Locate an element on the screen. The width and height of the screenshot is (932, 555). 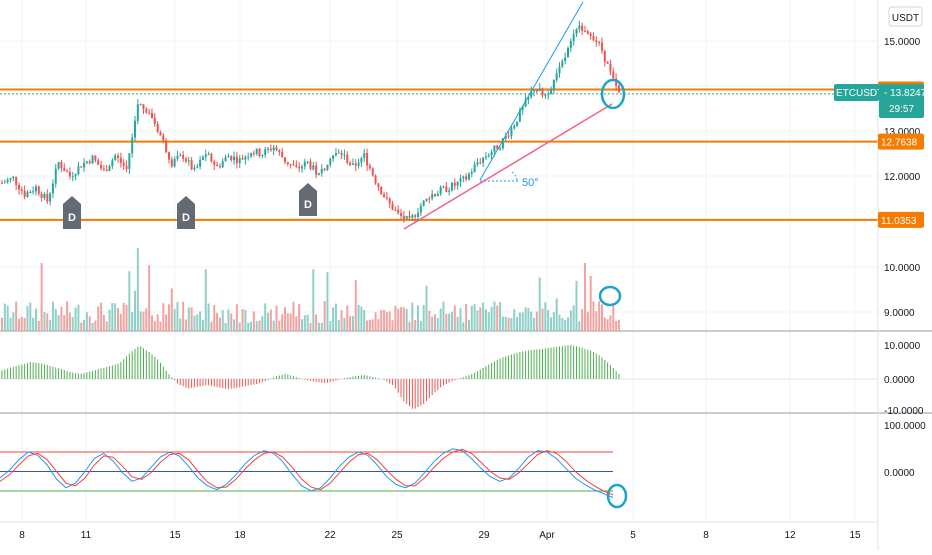
symbol-name: ETCUSDT is located at coordinates (859, 93).